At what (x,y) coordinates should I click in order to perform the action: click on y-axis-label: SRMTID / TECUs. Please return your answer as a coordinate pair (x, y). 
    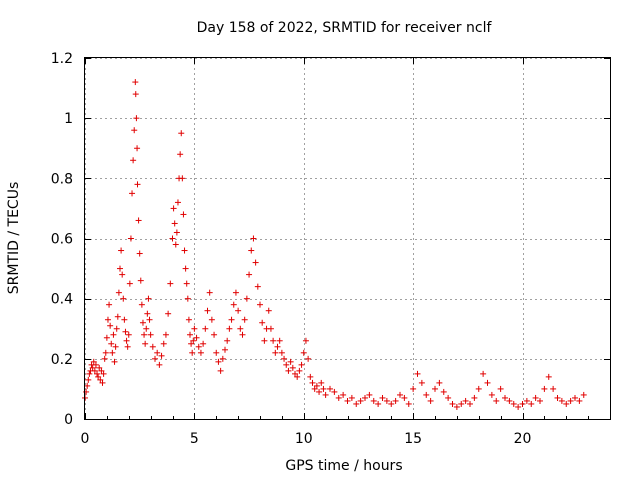
    Looking at the image, I should click on (14, 238).